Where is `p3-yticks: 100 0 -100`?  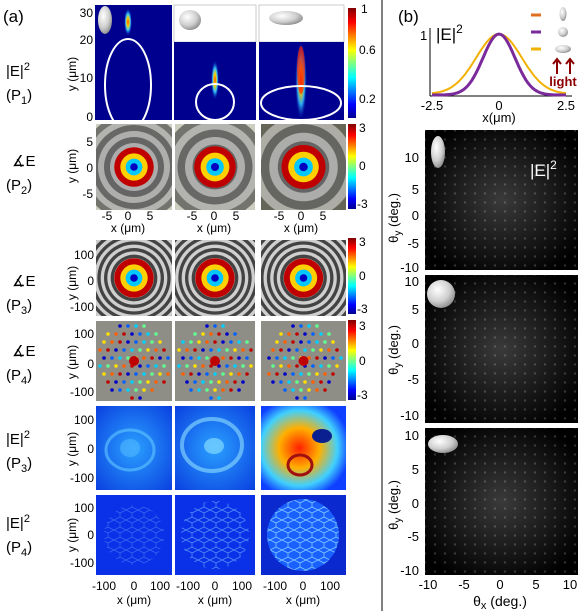 p3-yticks: 100 0 -100 is located at coordinates (82, 281).